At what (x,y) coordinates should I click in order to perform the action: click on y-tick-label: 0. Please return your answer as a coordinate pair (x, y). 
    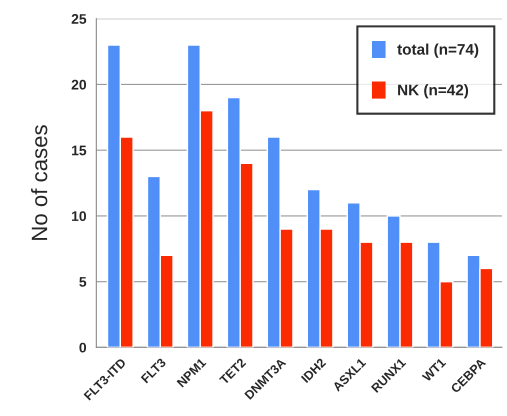
    Looking at the image, I should click on (82, 347).